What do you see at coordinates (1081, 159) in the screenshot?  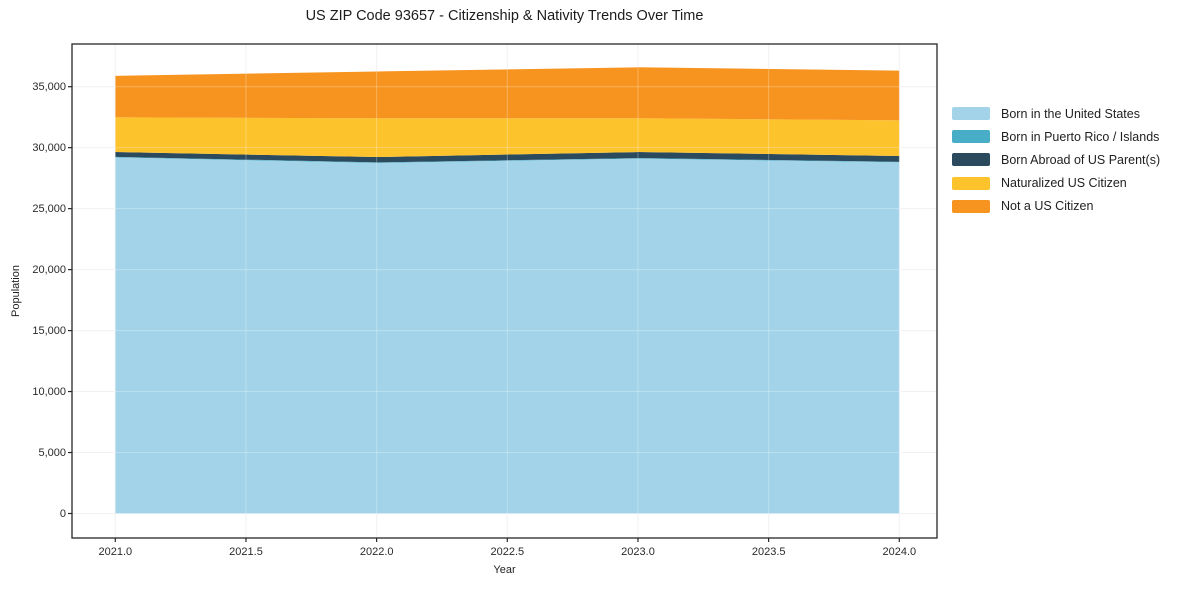 I see `legend-label: Born Abroad of US Parent(s)` at bounding box center [1081, 159].